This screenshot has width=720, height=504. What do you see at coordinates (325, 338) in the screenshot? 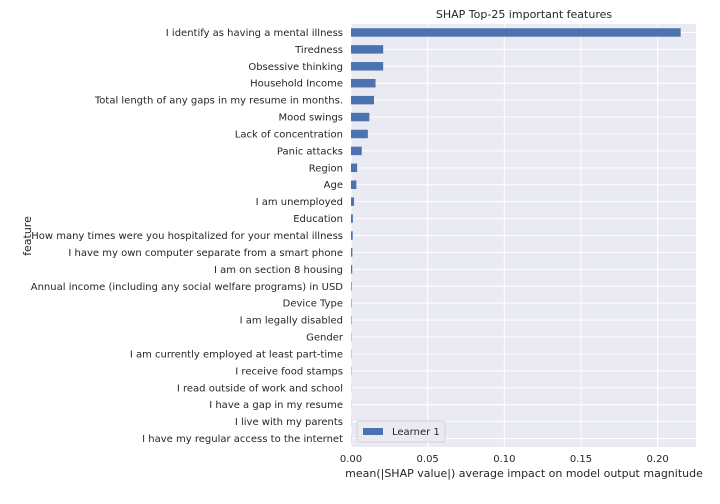
I see `category-label: Gender` at bounding box center [325, 338].